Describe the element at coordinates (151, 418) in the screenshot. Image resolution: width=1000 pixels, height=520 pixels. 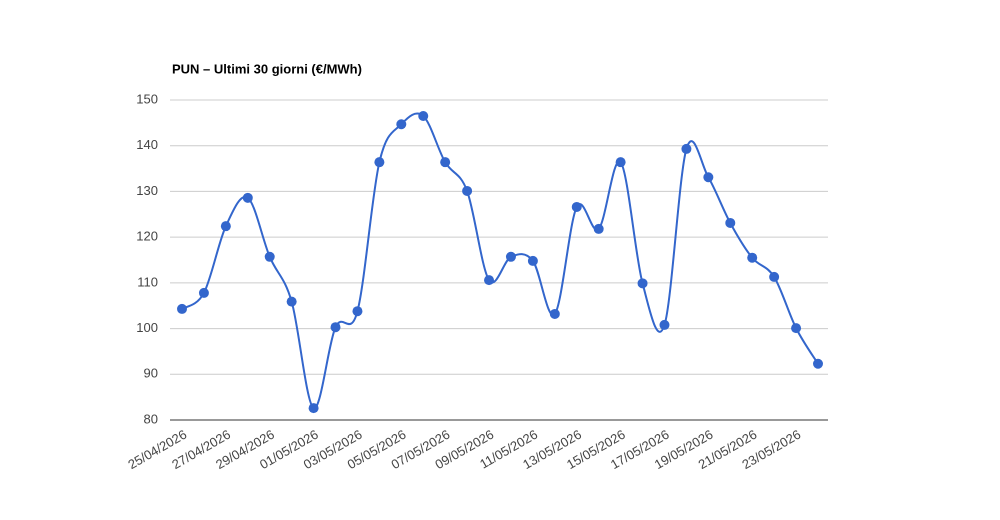
I see `y-tick-label: 80` at that location.